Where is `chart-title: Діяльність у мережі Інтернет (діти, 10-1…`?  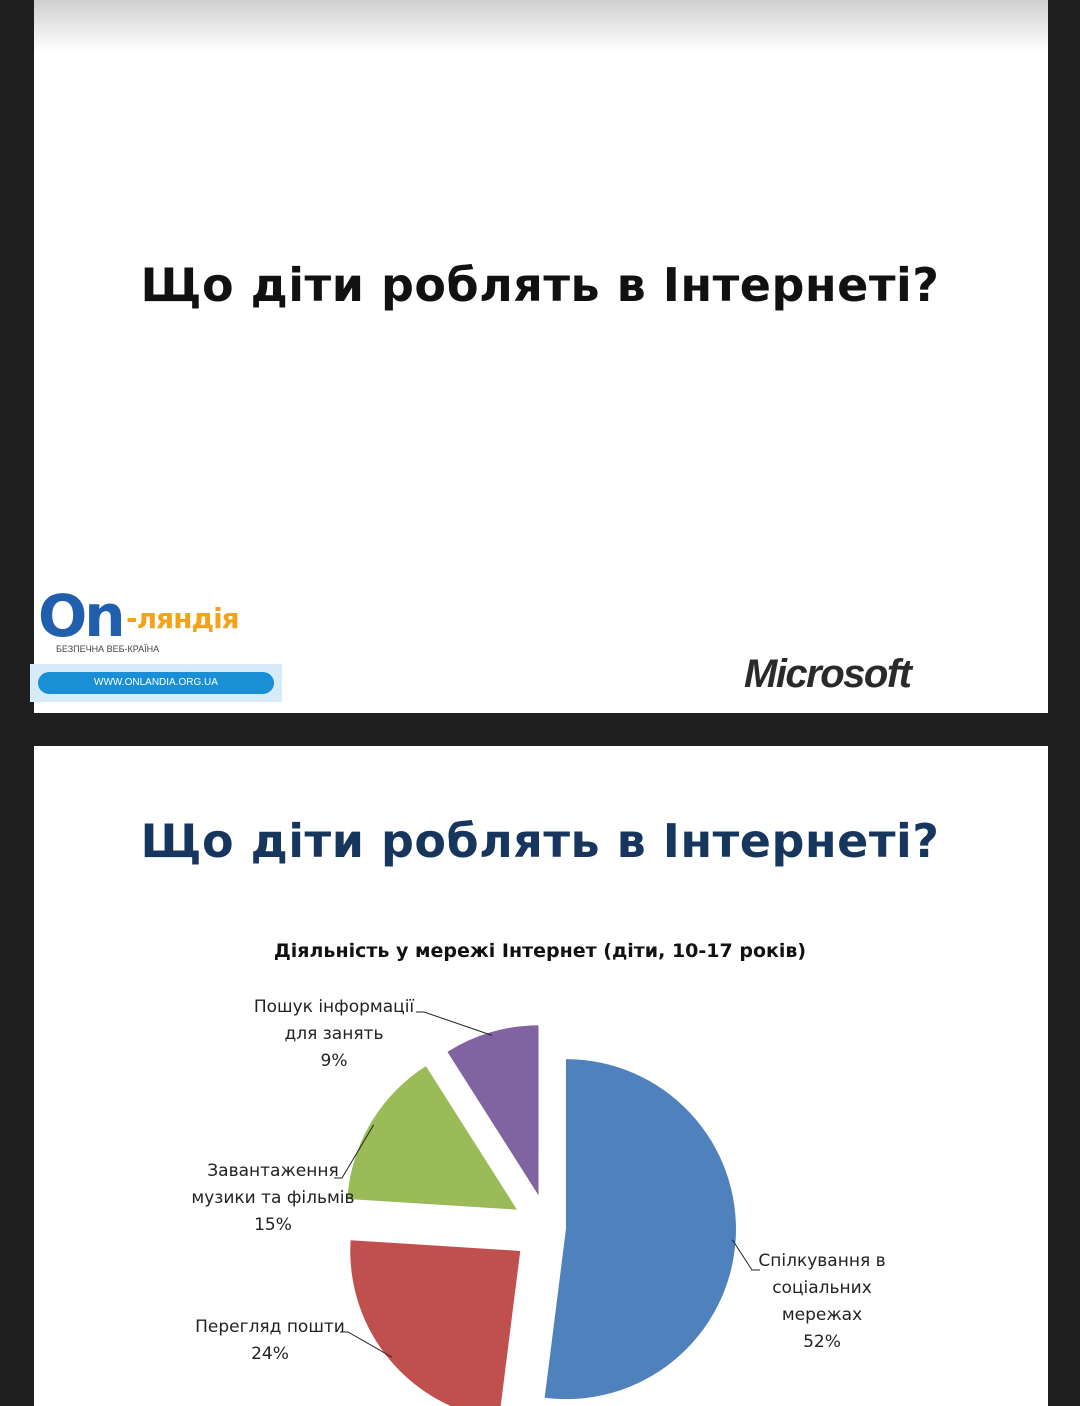 chart-title: Діяльність у мережі Інтернет (діти, 10-1… is located at coordinates (540, 951).